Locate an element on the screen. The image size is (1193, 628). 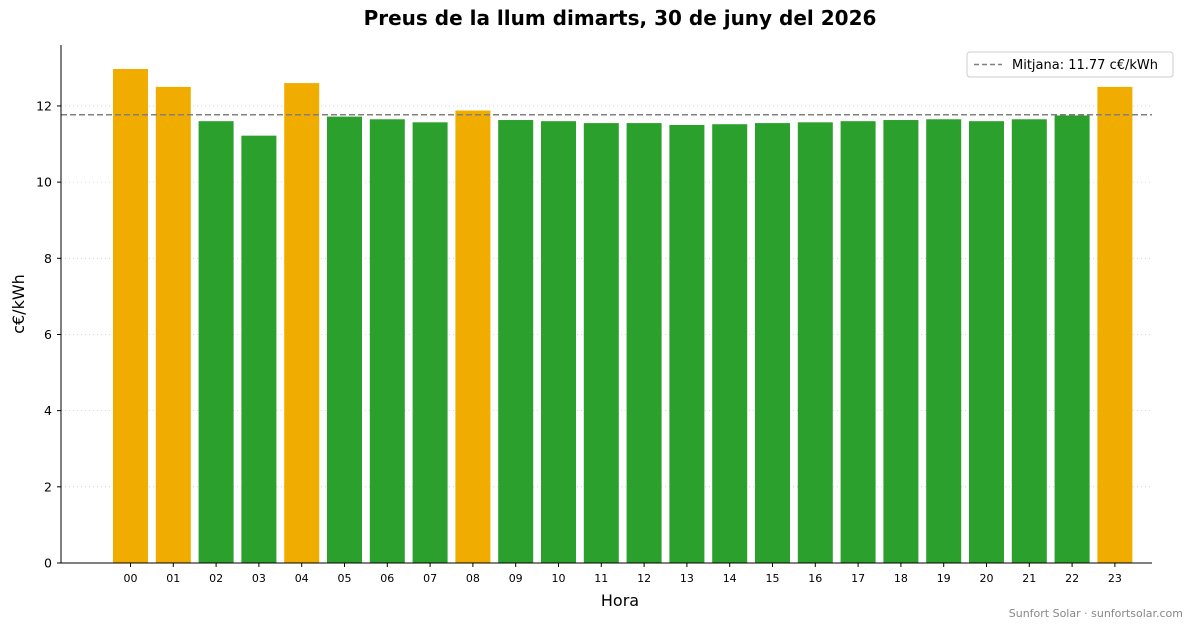
legend-box is located at coordinates (1070, 64).